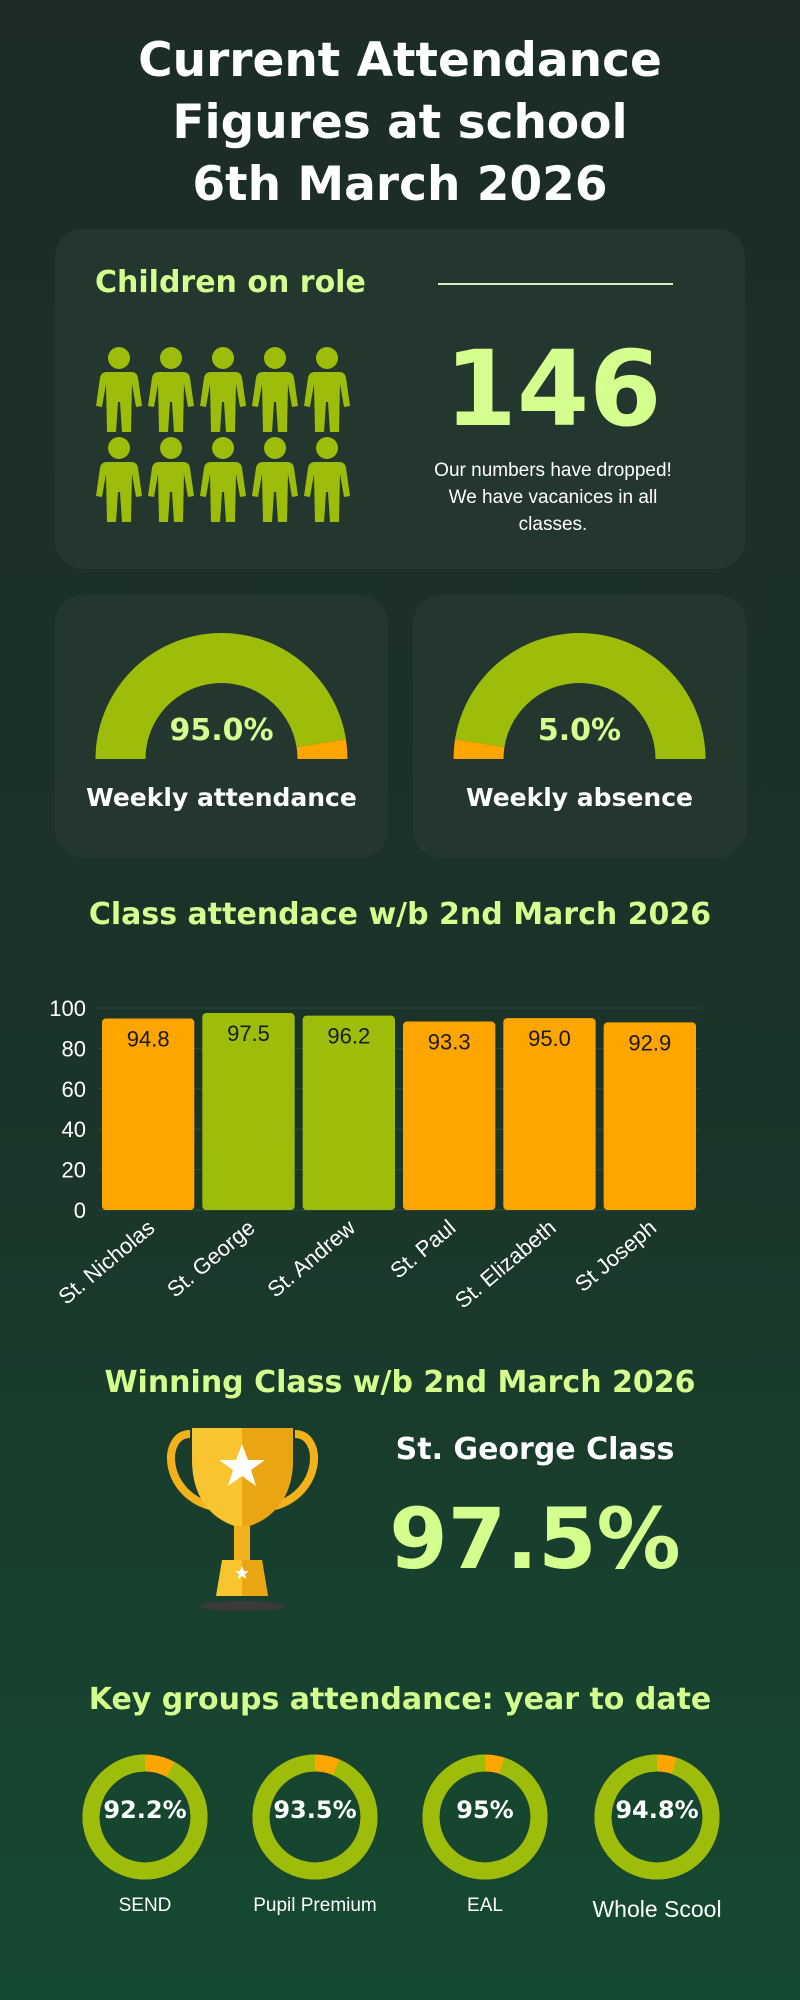 This screenshot has height=2000, width=800. What do you see at coordinates (74, 1170) in the screenshot?
I see `y-tick-label: 20` at bounding box center [74, 1170].